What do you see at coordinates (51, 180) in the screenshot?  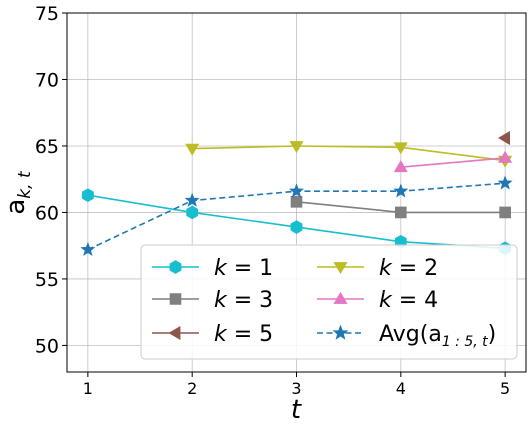 I see `y-axis-ticks: 50 55 60 65 70 75` at bounding box center [51, 180].